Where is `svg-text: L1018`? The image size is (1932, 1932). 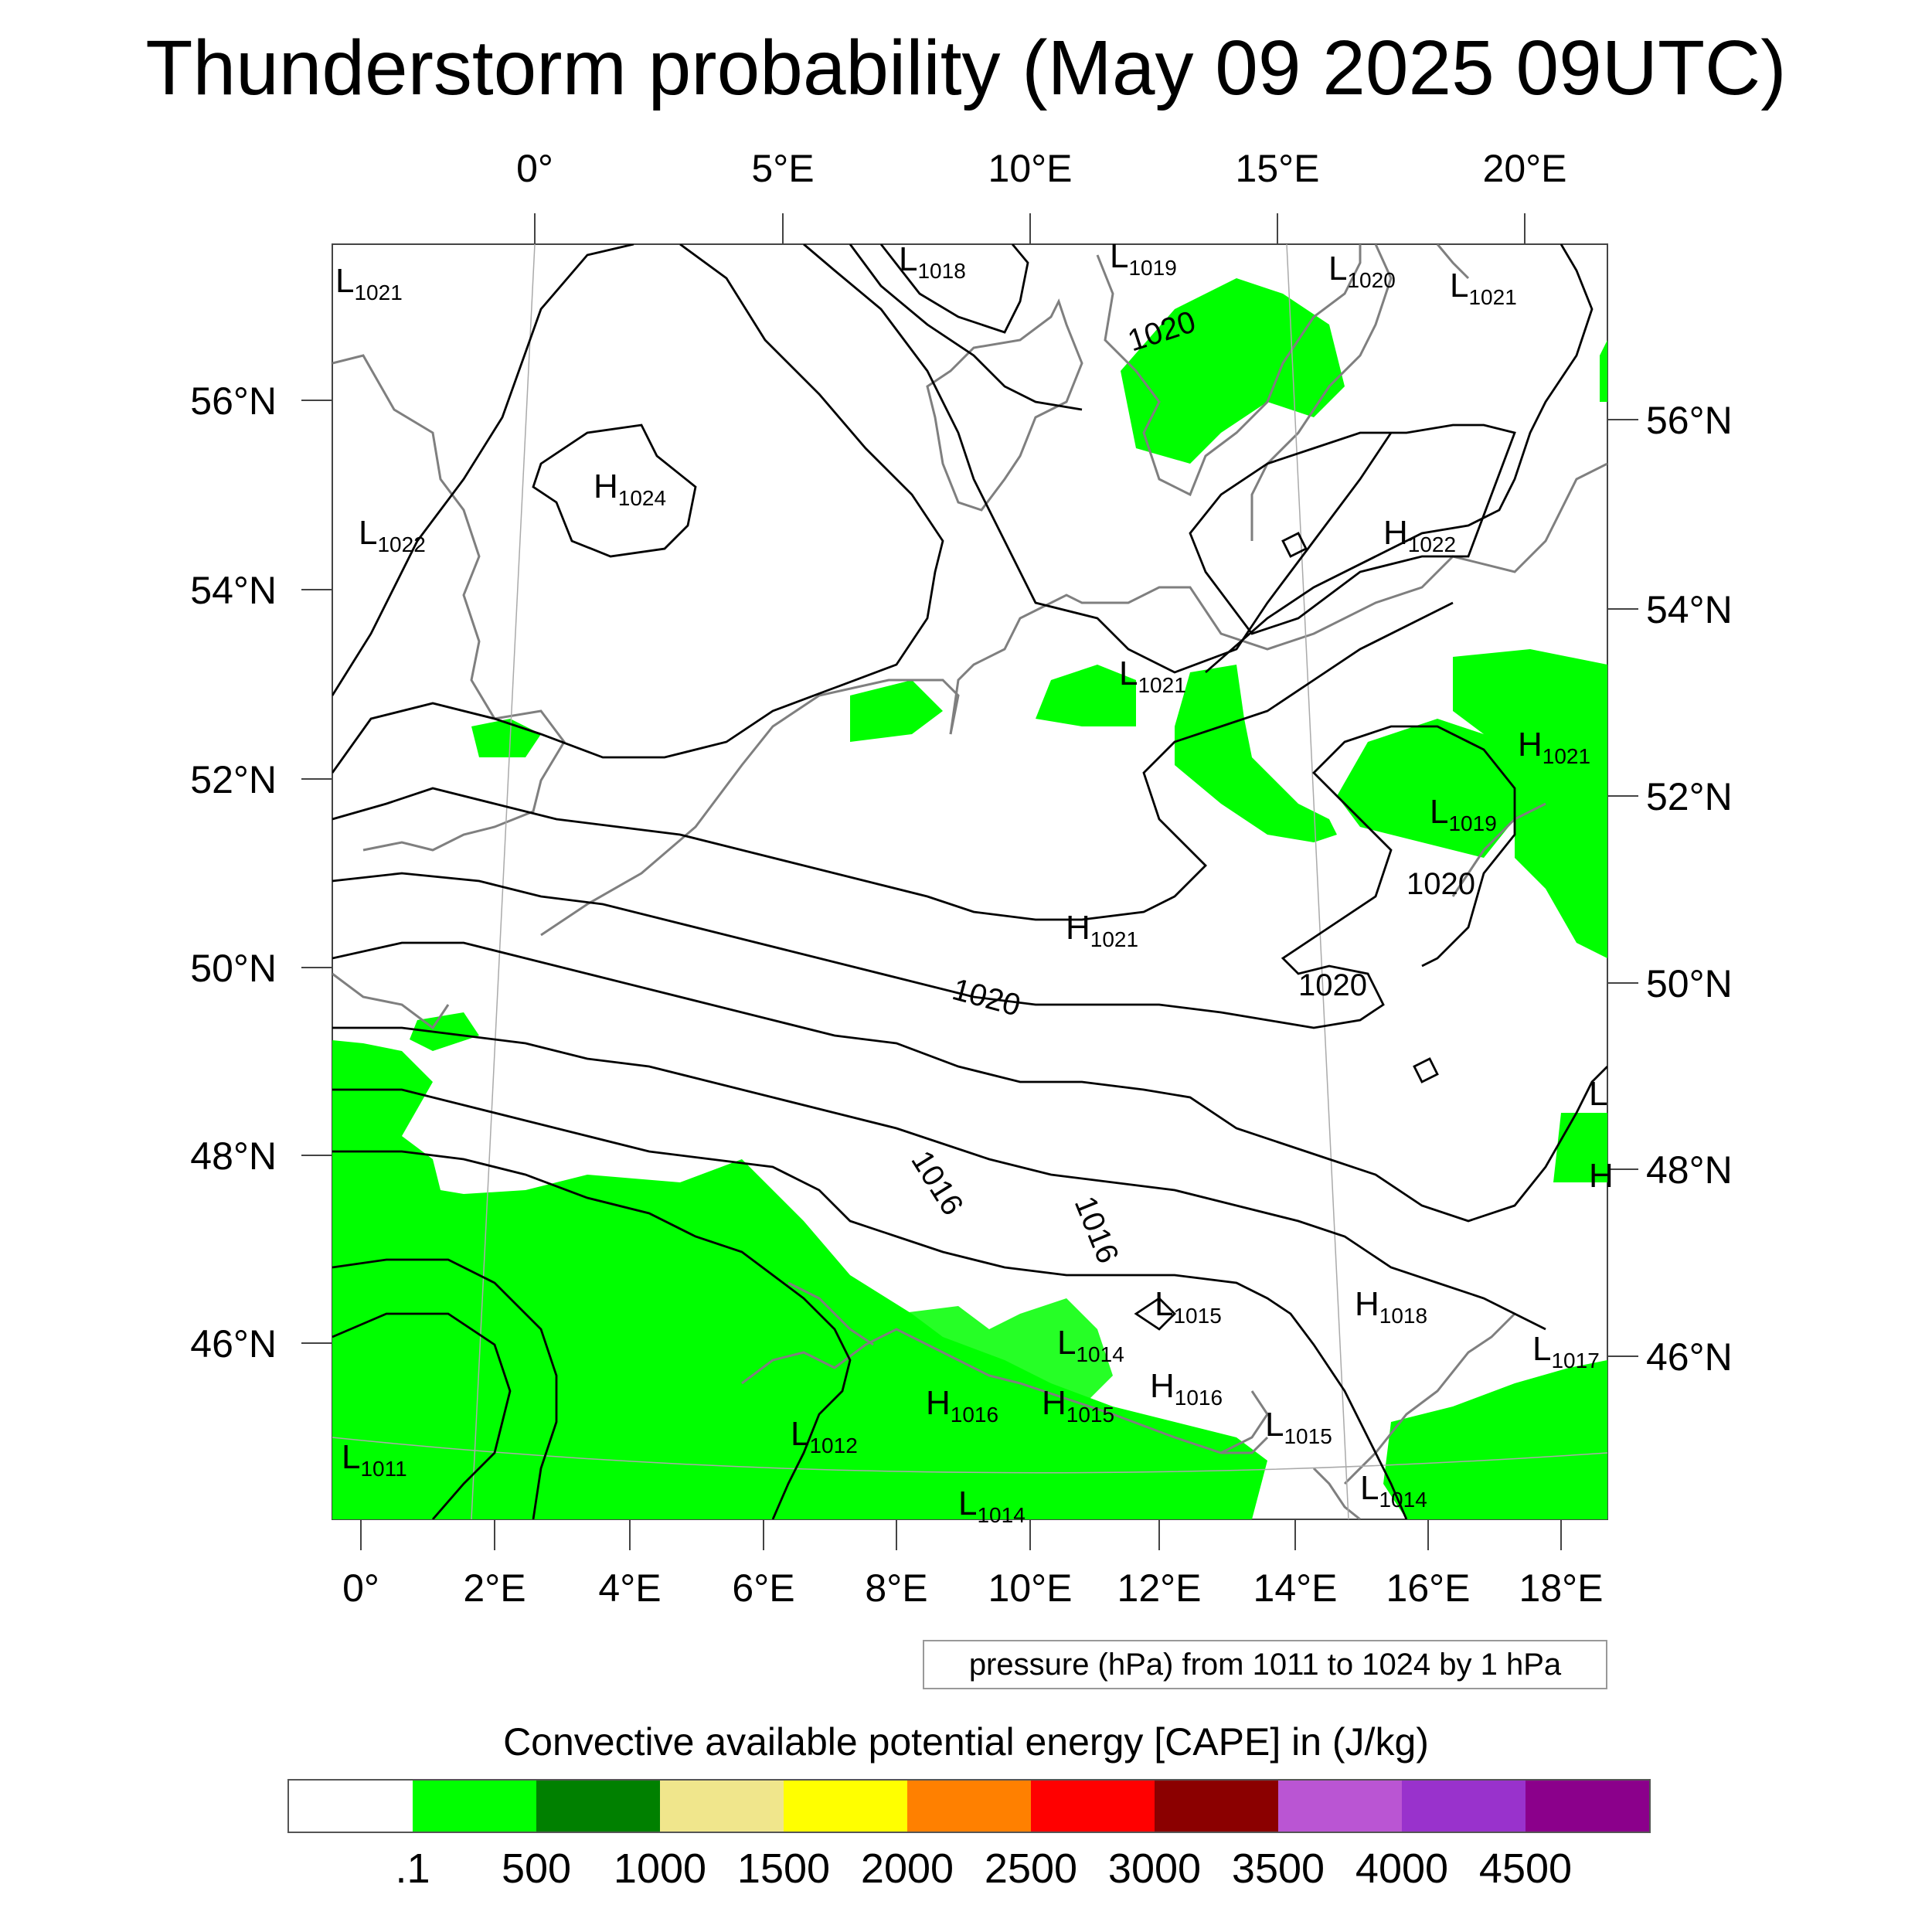
svg-text: L1018 is located at coordinates (933, 261).